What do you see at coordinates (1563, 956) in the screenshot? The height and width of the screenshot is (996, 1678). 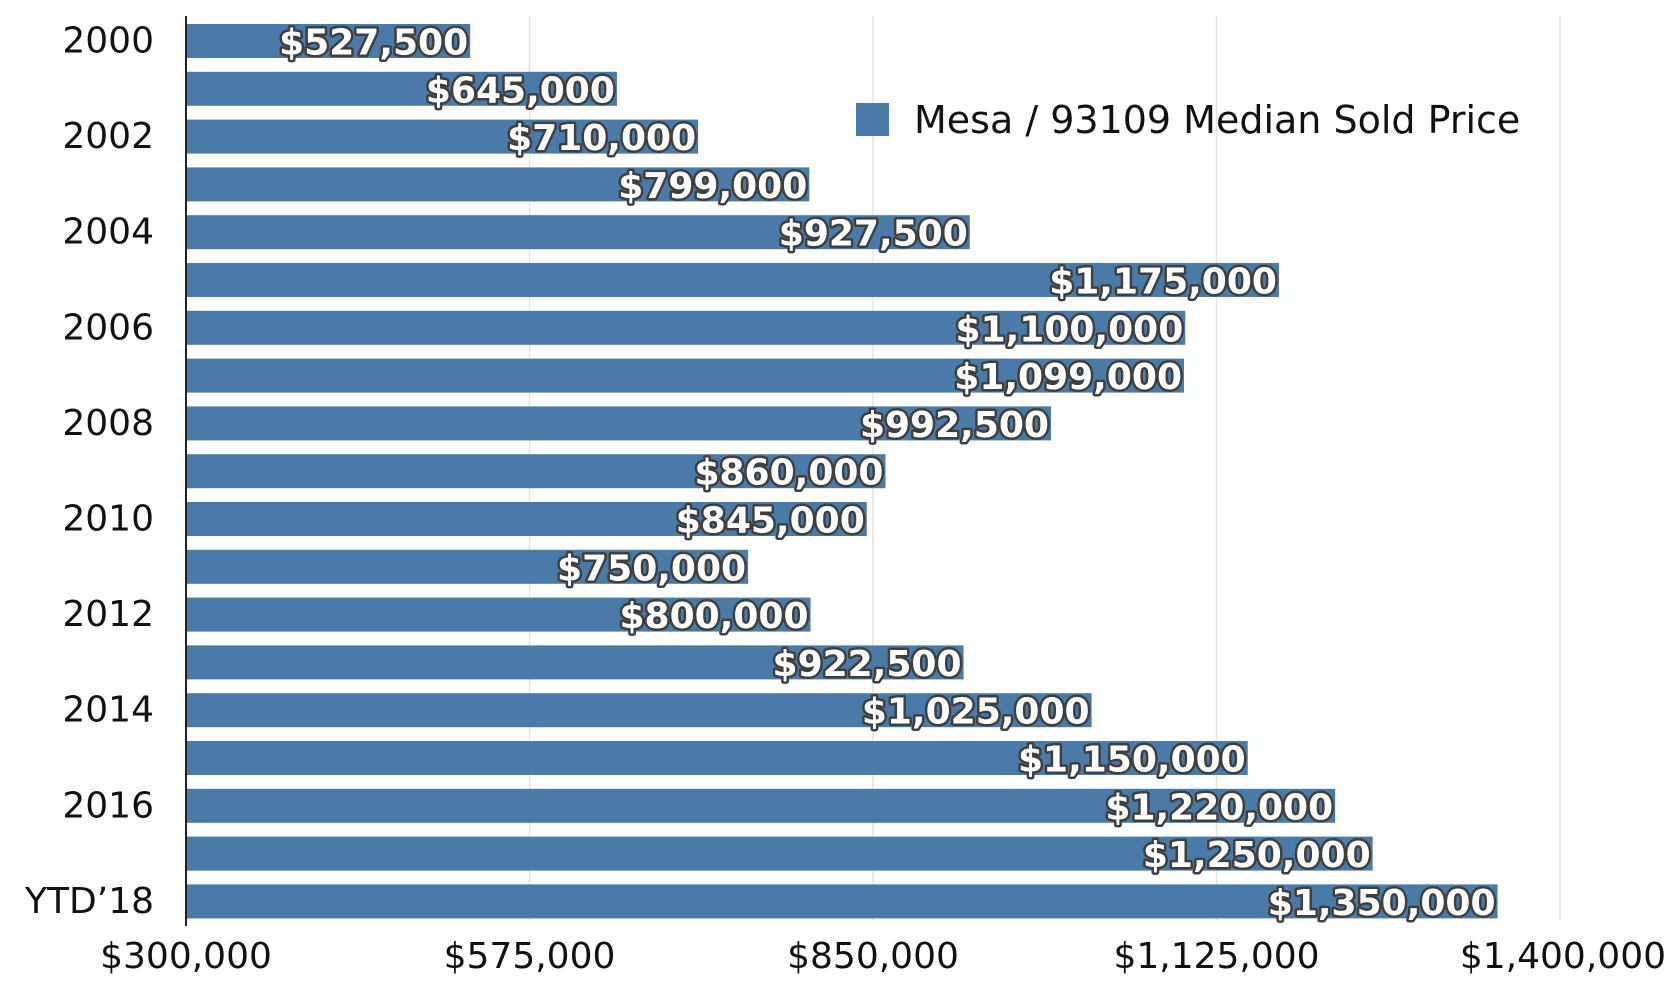 I see `x-tick-label: $1,400,000` at bounding box center [1563, 956].